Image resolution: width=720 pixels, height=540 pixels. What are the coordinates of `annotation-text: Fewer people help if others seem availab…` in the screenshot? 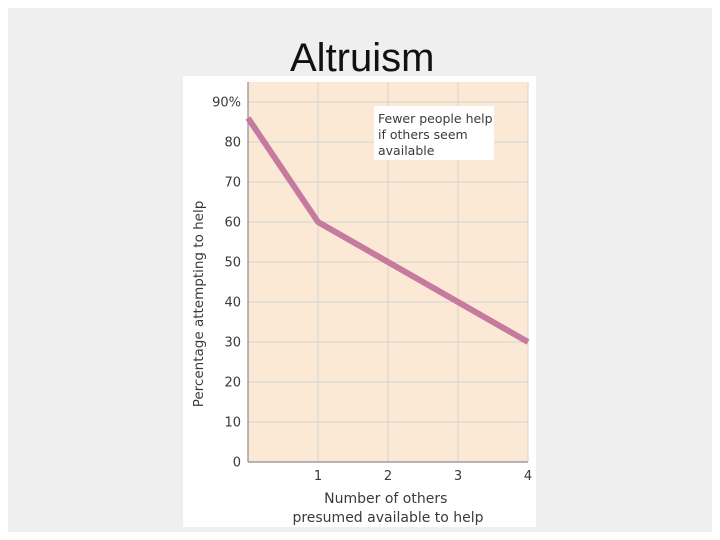 It's located at (437, 134).